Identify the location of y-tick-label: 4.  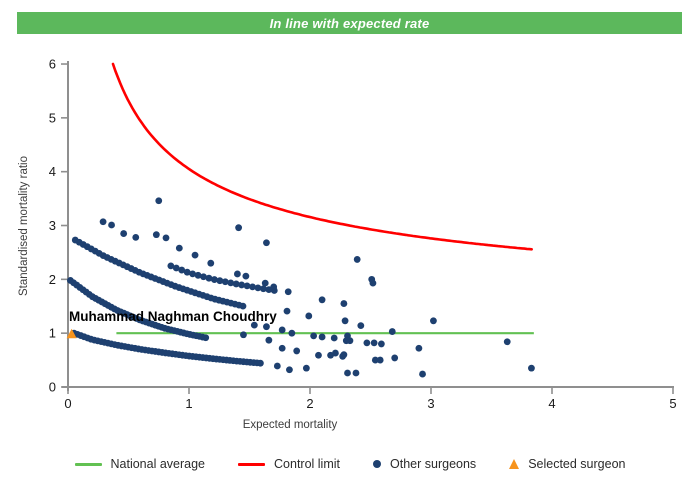
(52, 171).